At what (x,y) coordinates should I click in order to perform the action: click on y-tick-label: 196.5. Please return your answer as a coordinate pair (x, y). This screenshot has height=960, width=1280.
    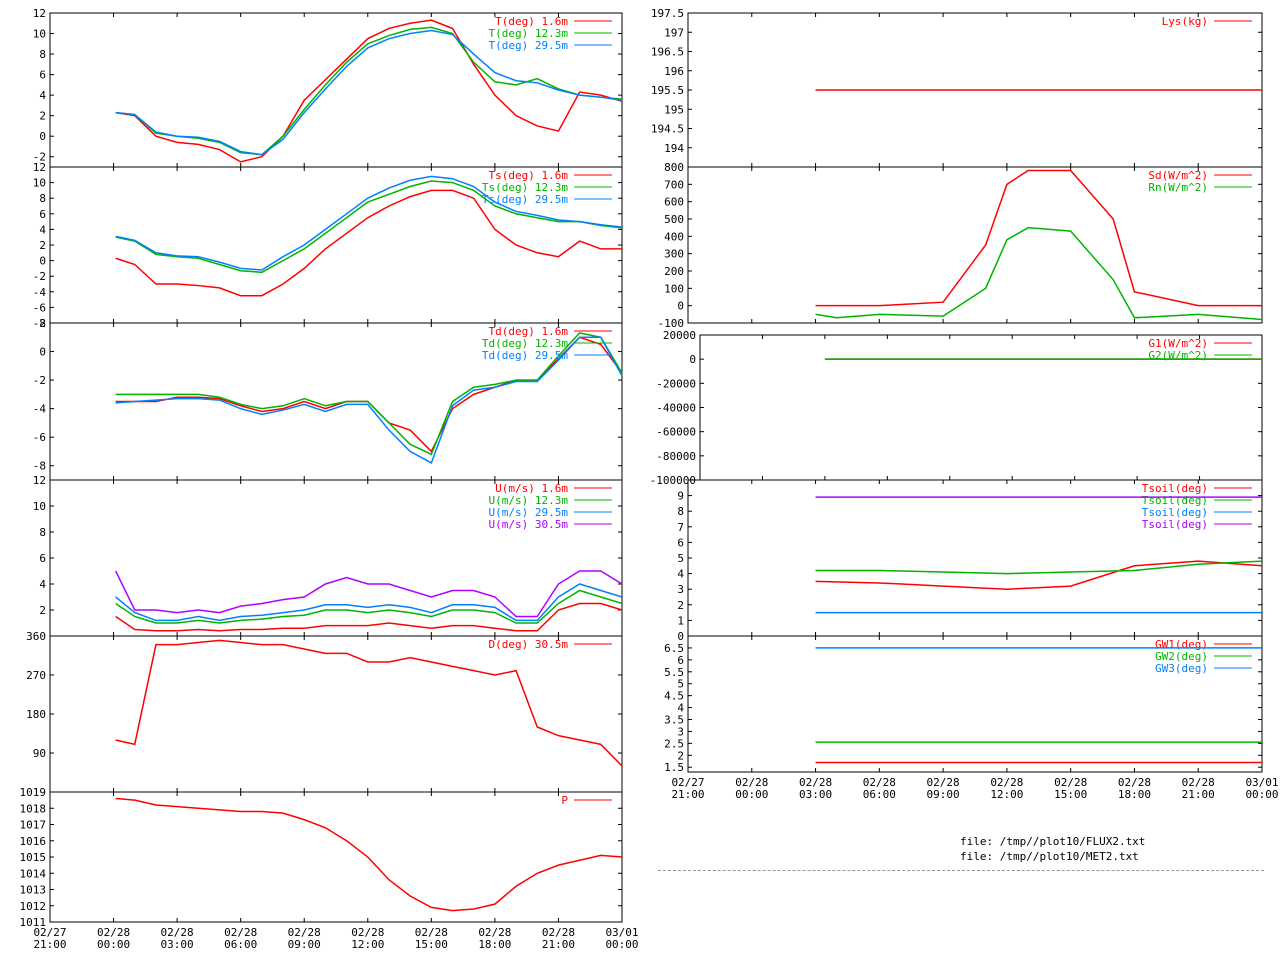
    Looking at the image, I should click on (667, 52).